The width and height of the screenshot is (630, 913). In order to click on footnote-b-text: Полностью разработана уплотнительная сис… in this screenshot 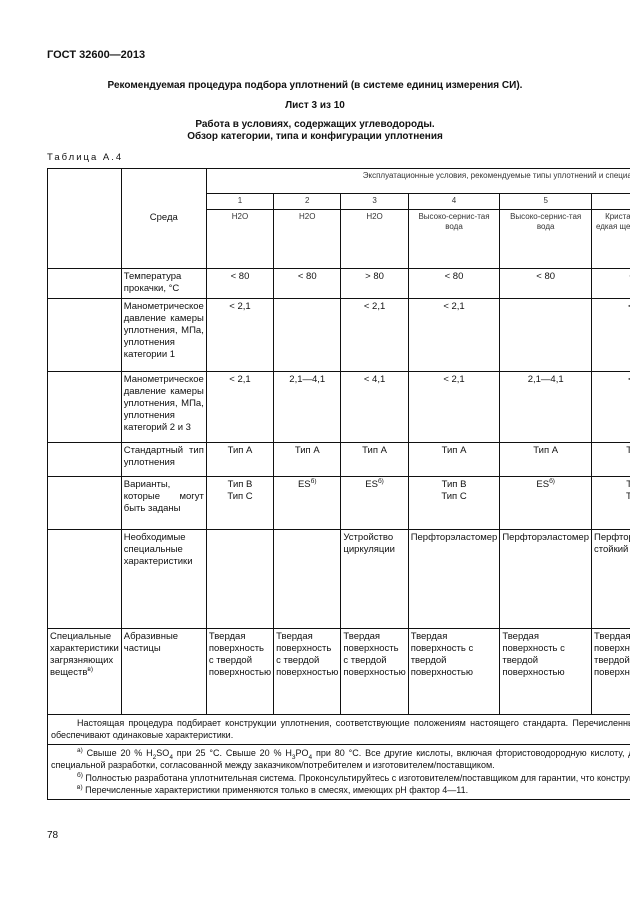, I will do `click(357, 777)`.